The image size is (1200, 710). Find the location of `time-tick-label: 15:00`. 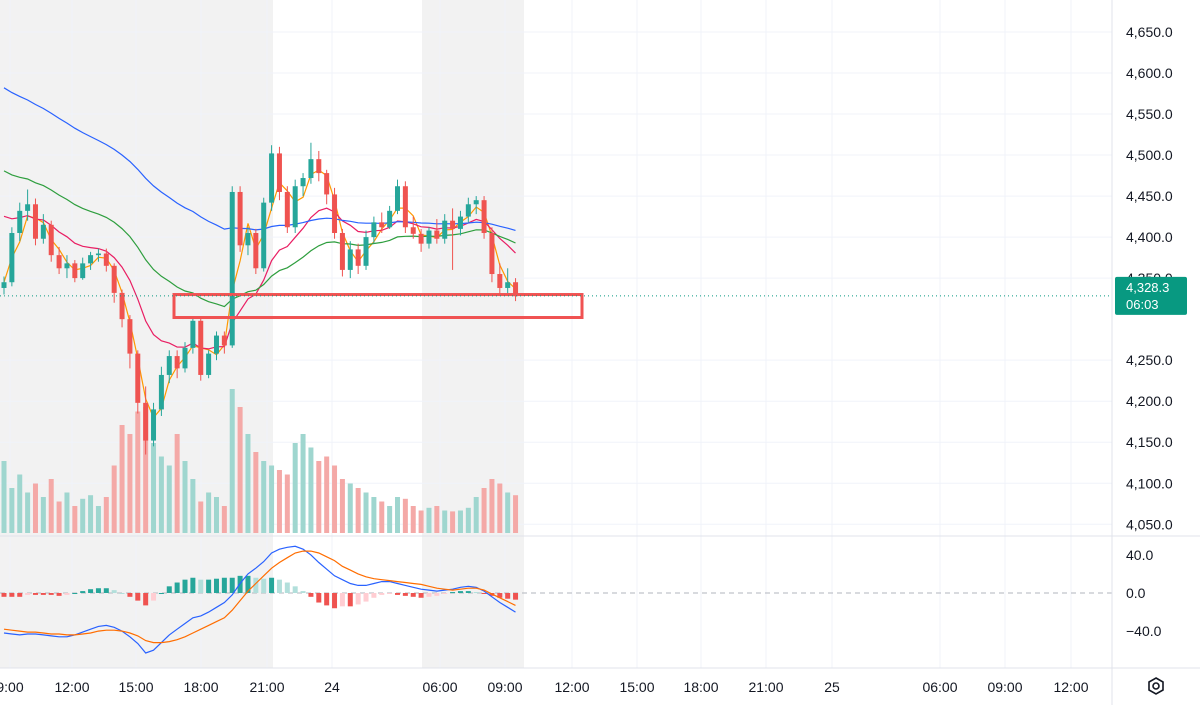

time-tick-label: 15:00 is located at coordinates (135, 687).